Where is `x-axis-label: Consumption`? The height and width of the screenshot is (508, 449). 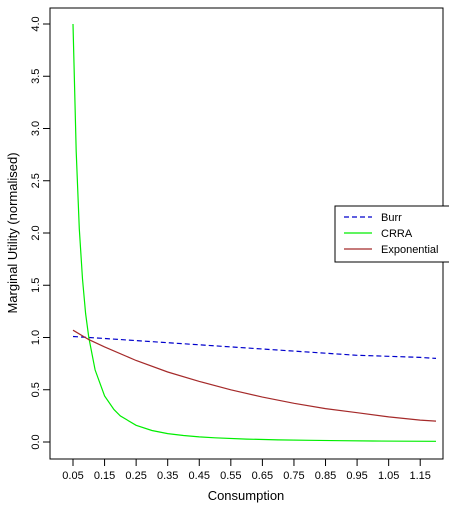 x-axis-label: Consumption is located at coordinates (246, 495).